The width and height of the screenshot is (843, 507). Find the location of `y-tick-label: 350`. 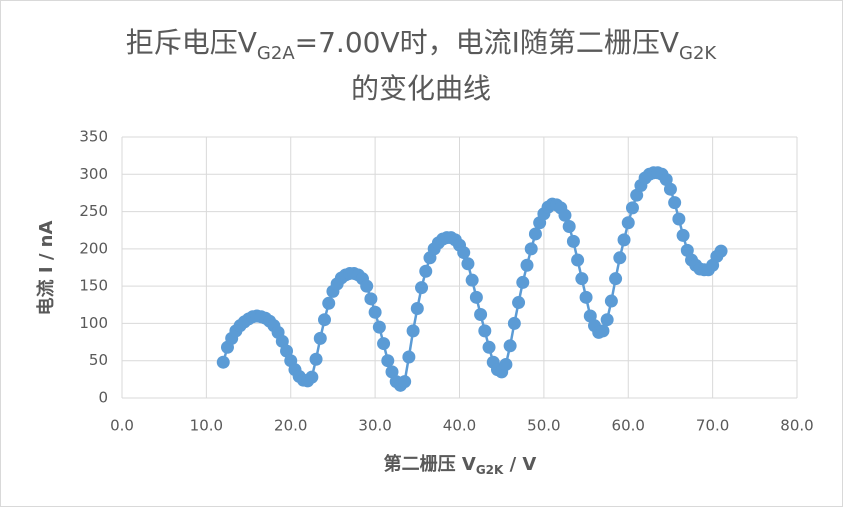

y-tick-label: 350 is located at coordinates (93, 137).